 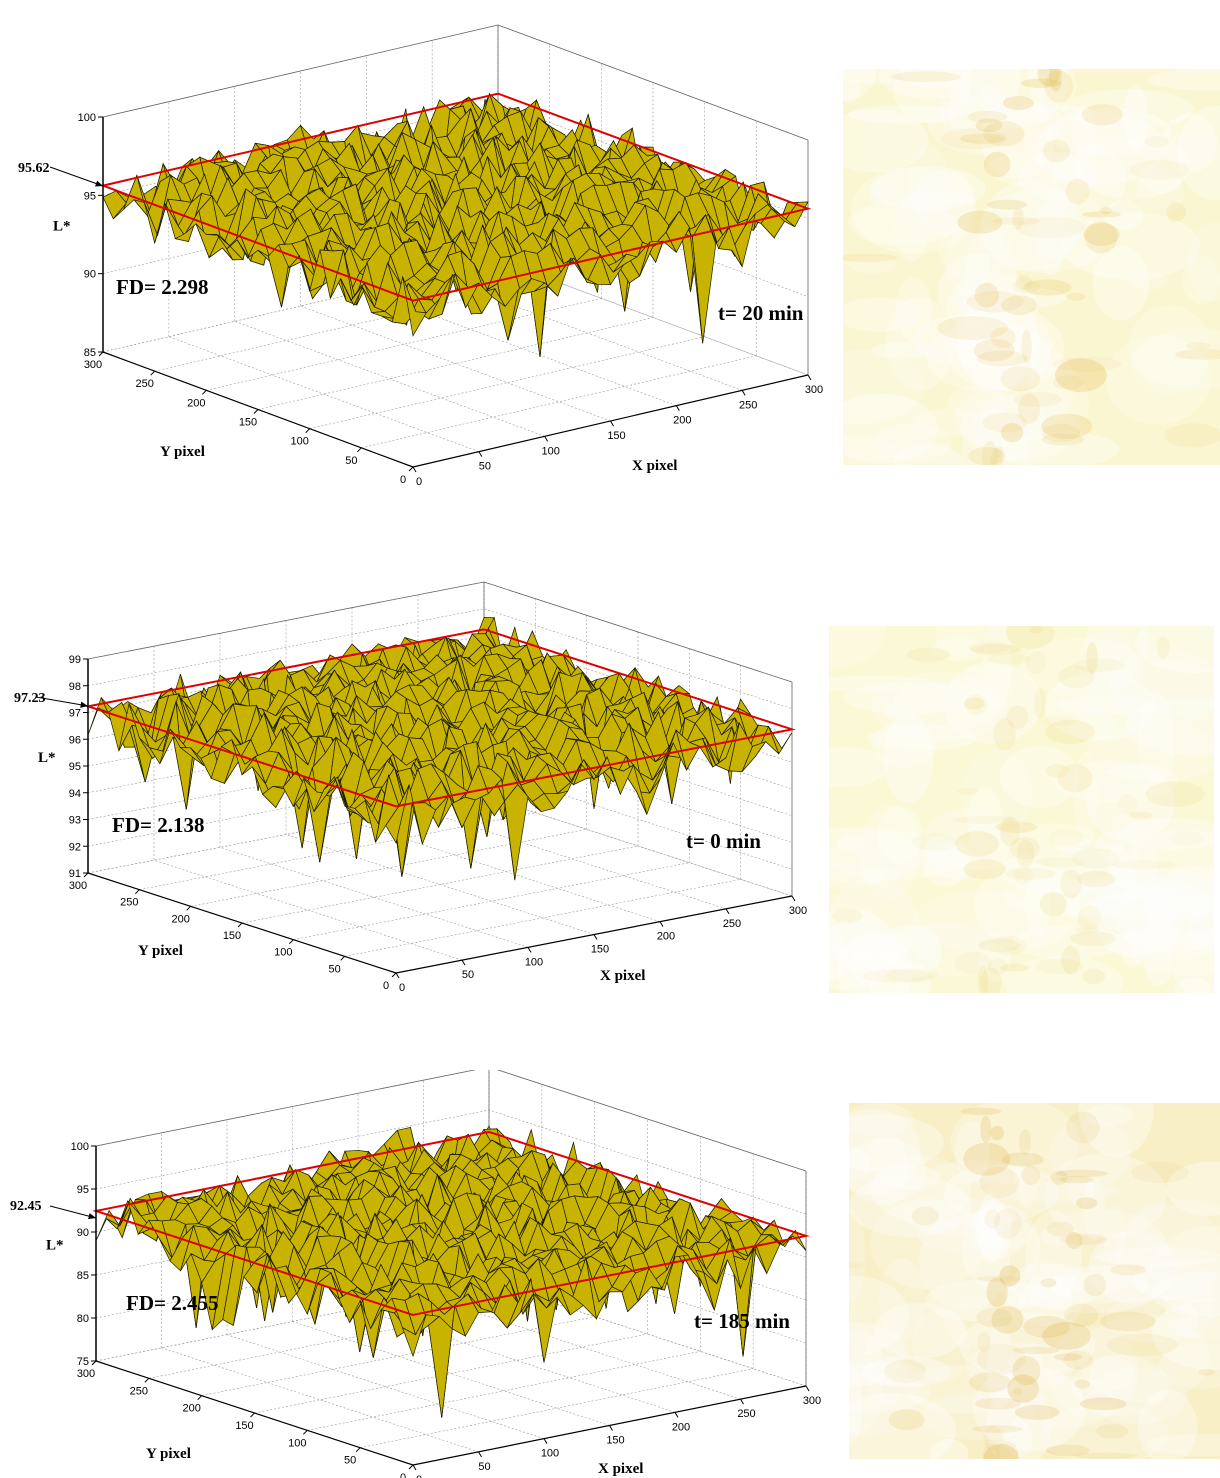 What do you see at coordinates (550, 451) in the screenshot?
I see `x-tick-label: 100` at bounding box center [550, 451].